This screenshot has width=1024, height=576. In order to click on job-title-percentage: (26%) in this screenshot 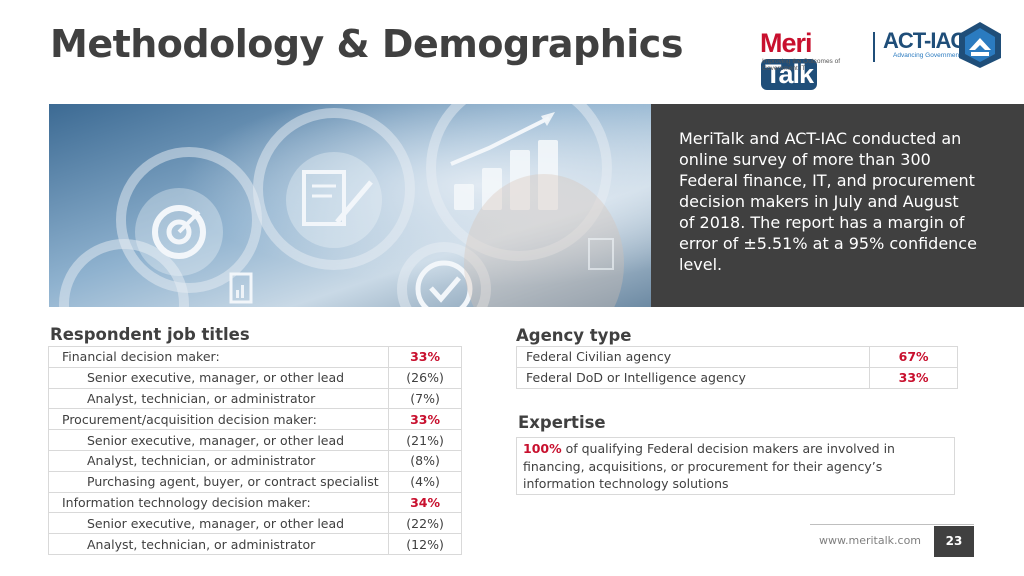, I will do `click(425, 377)`.